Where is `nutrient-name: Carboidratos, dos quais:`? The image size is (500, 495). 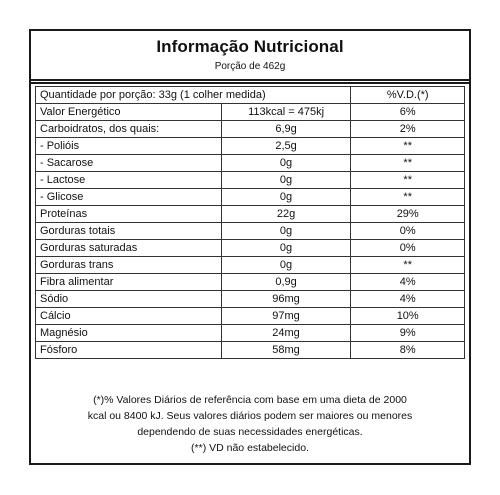
nutrient-name: Carboidratos, dos quais: is located at coordinates (128, 129).